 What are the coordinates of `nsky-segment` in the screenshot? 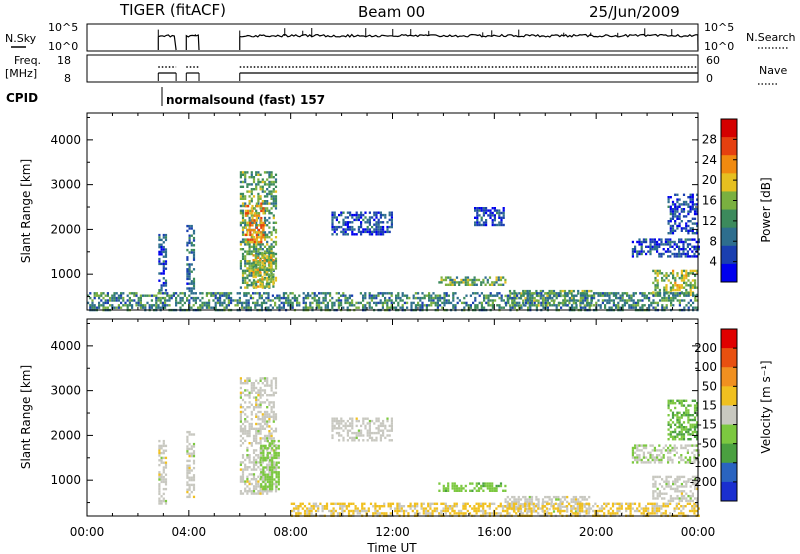 It's located at (167, 42).